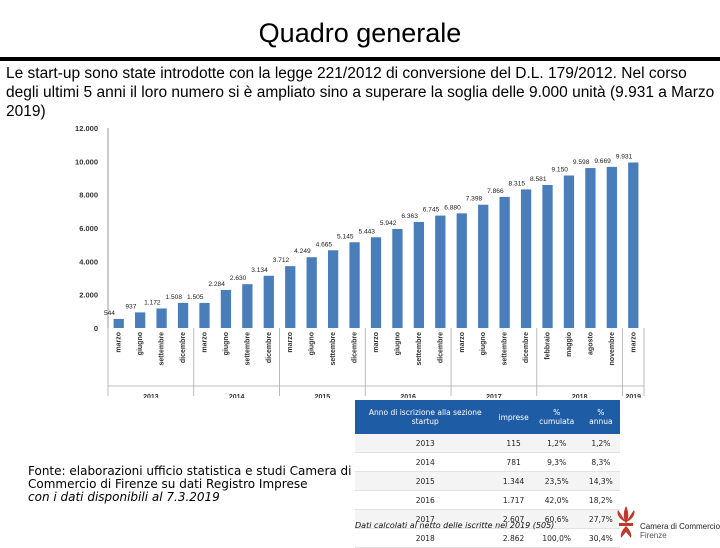 This screenshot has height=548, width=720. I want to click on data-label: 8.315, so click(517, 183).